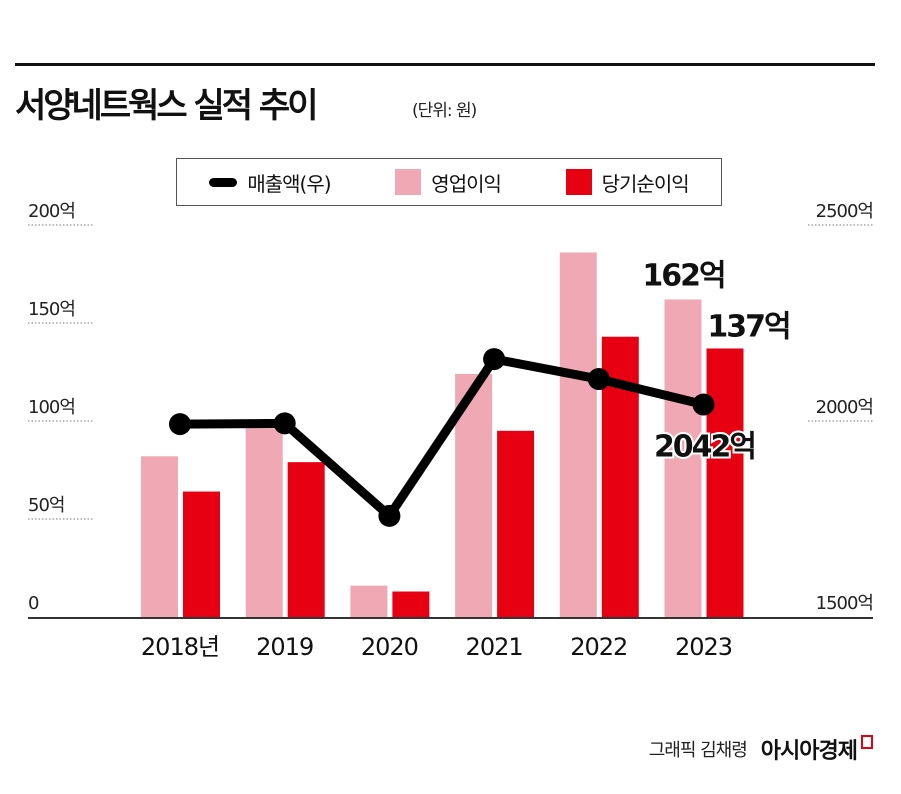 This screenshot has width=901, height=794. I want to click on right-tick-label: 1500억, so click(844, 603).